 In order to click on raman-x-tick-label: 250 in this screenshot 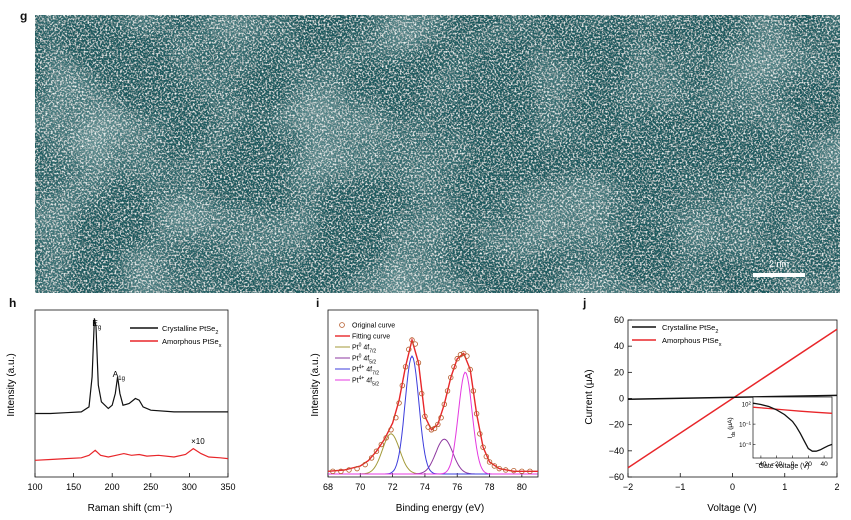, I will do `click(150, 487)`.